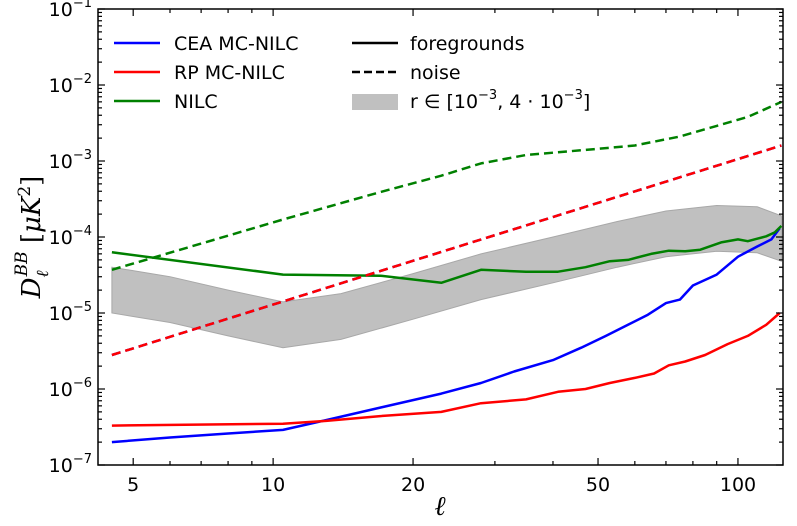 The height and width of the screenshot is (526, 797). Describe the element at coordinates (70, 160) in the screenshot. I see `y-tick-label-1e-3: 10⁻³` at that location.